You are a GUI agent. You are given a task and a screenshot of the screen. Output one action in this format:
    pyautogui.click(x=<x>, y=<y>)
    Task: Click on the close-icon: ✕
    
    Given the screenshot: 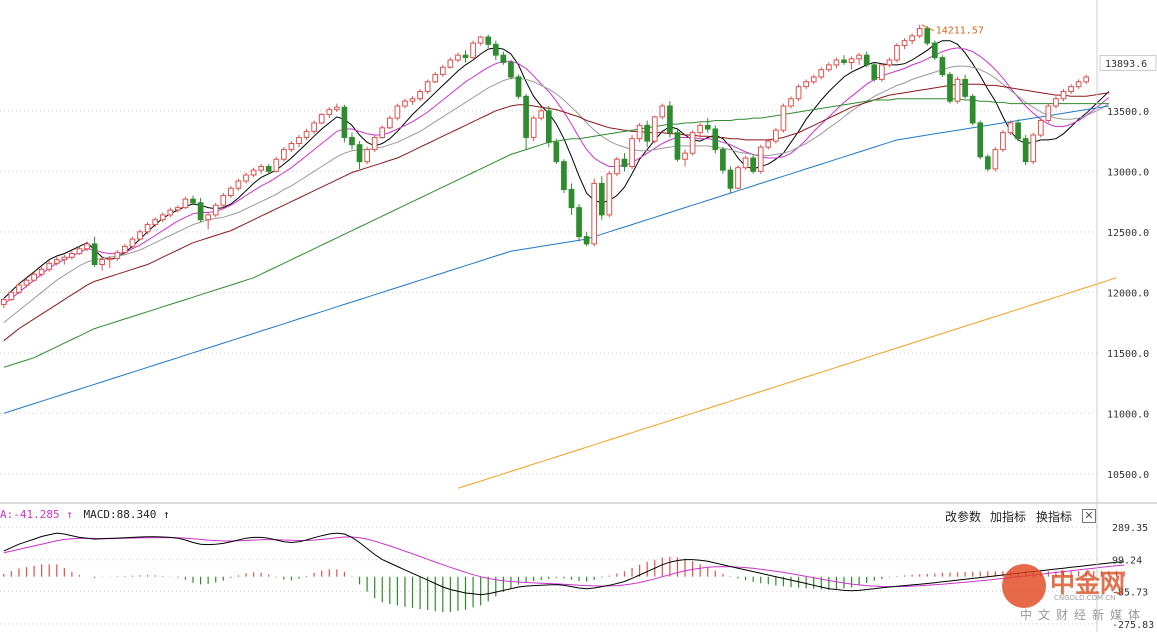 What is the action you would take?
    pyautogui.click(x=1089, y=516)
    